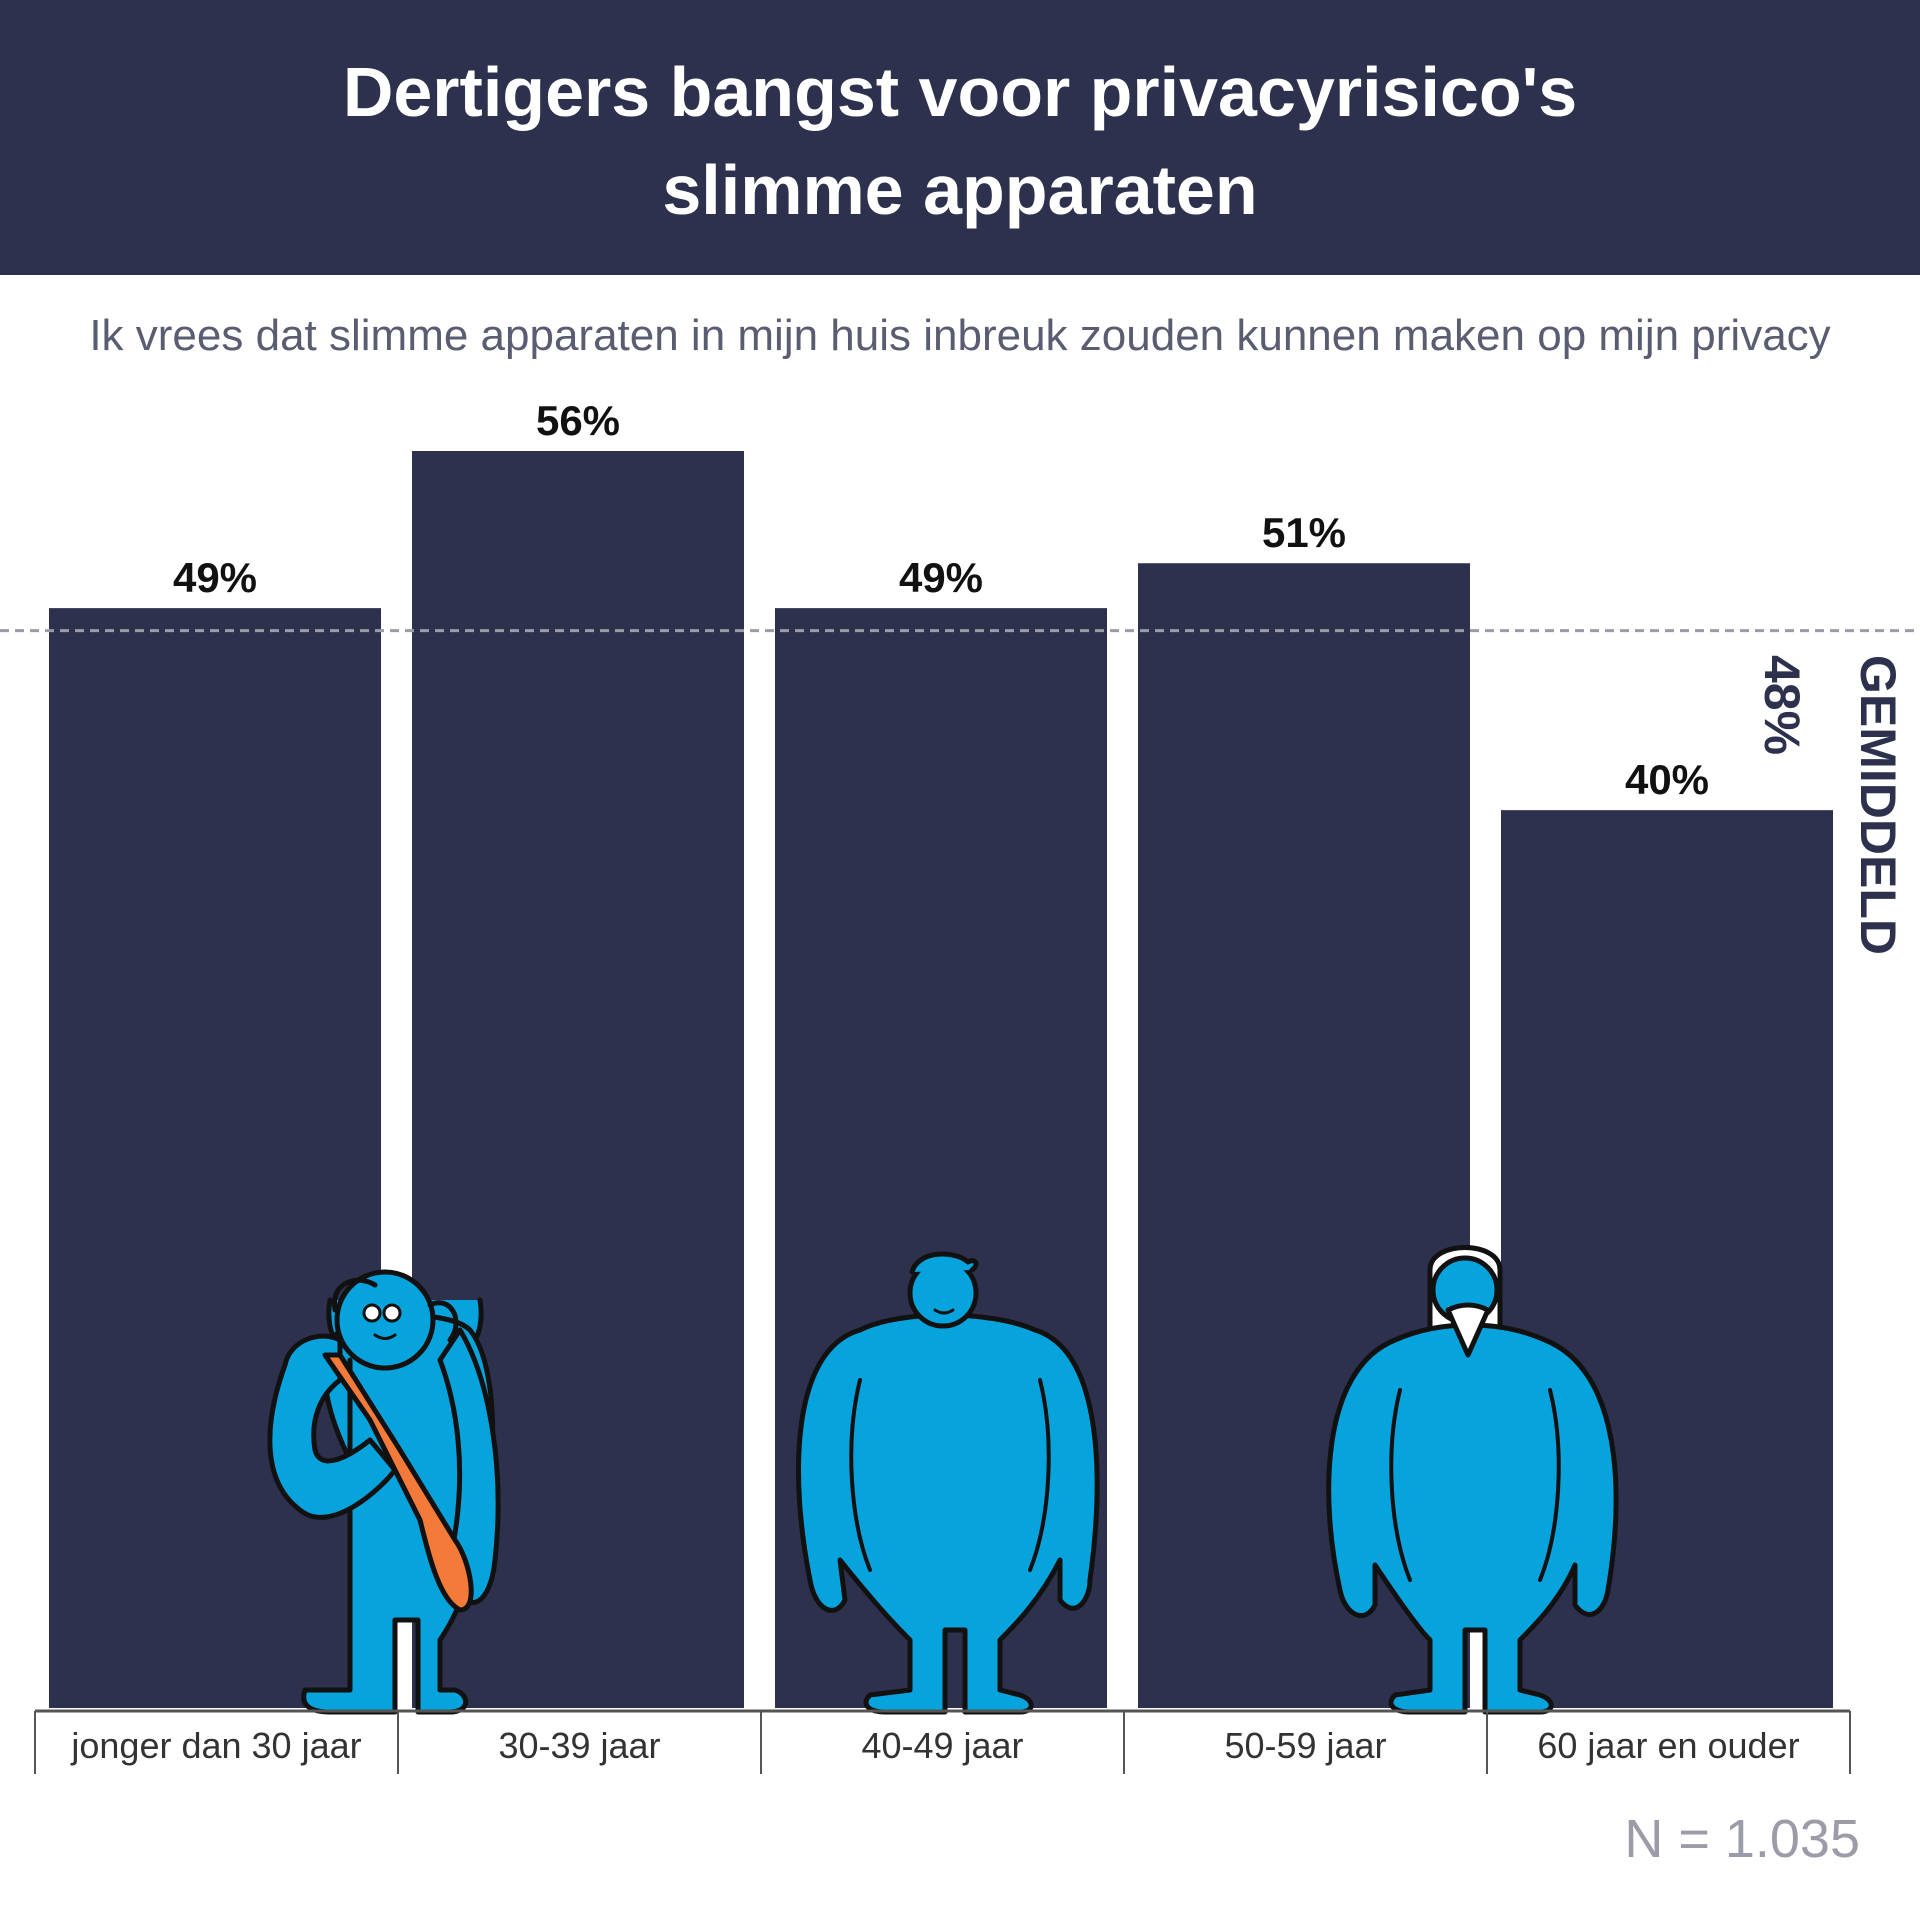  What do you see at coordinates (1305, 1745) in the screenshot?
I see `x-tick-label-4: 50-59 jaar` at bounding box center [1305, 1745].